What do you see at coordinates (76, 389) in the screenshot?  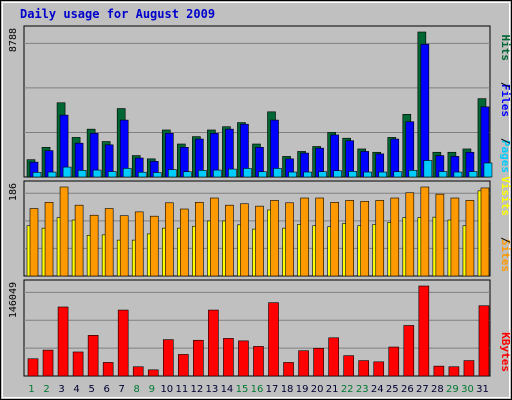 I see `x-tick-label-day-4: 4` at bounding box center [76, 389].